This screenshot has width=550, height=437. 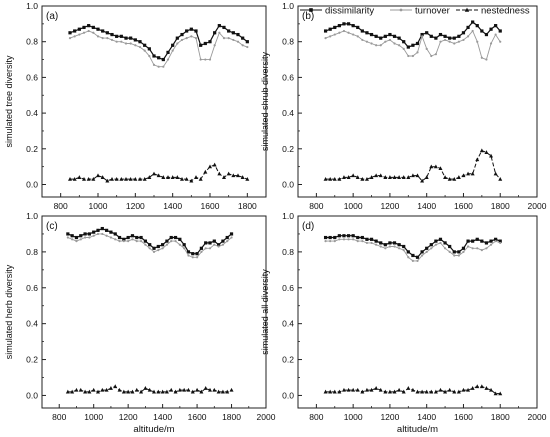 I want to click on x-tick-label: 1600, so click(x=197, y=417).